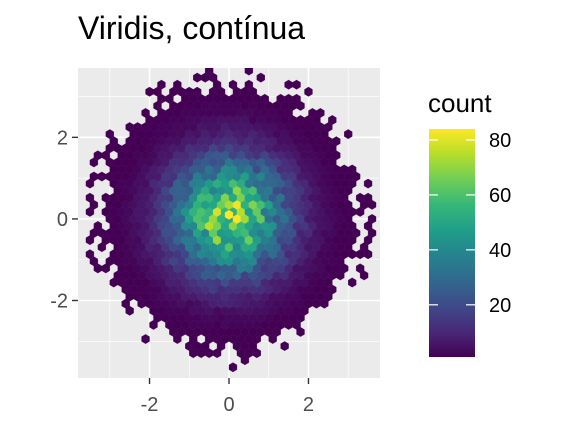 This screenshot has width=576, height=432. I want to click on x-tick-label: -2, so click(150, 405).